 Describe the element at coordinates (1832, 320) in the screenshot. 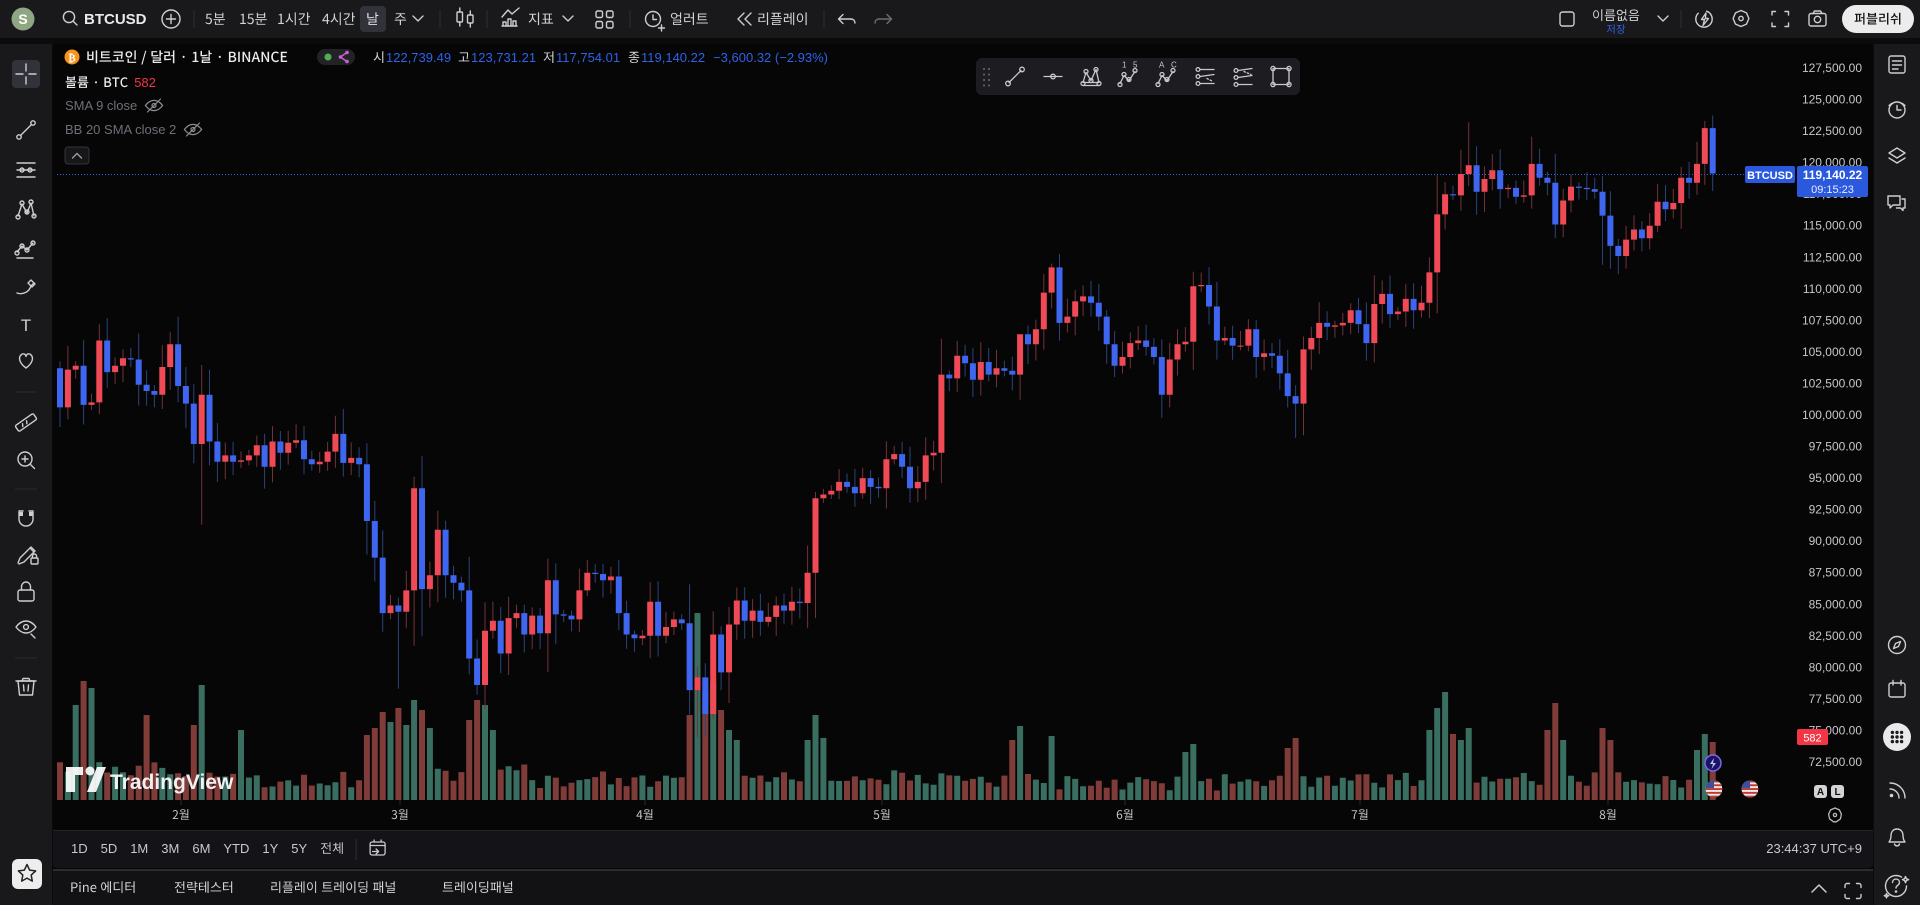

I see `svg-text: 107,500.00` at that location.